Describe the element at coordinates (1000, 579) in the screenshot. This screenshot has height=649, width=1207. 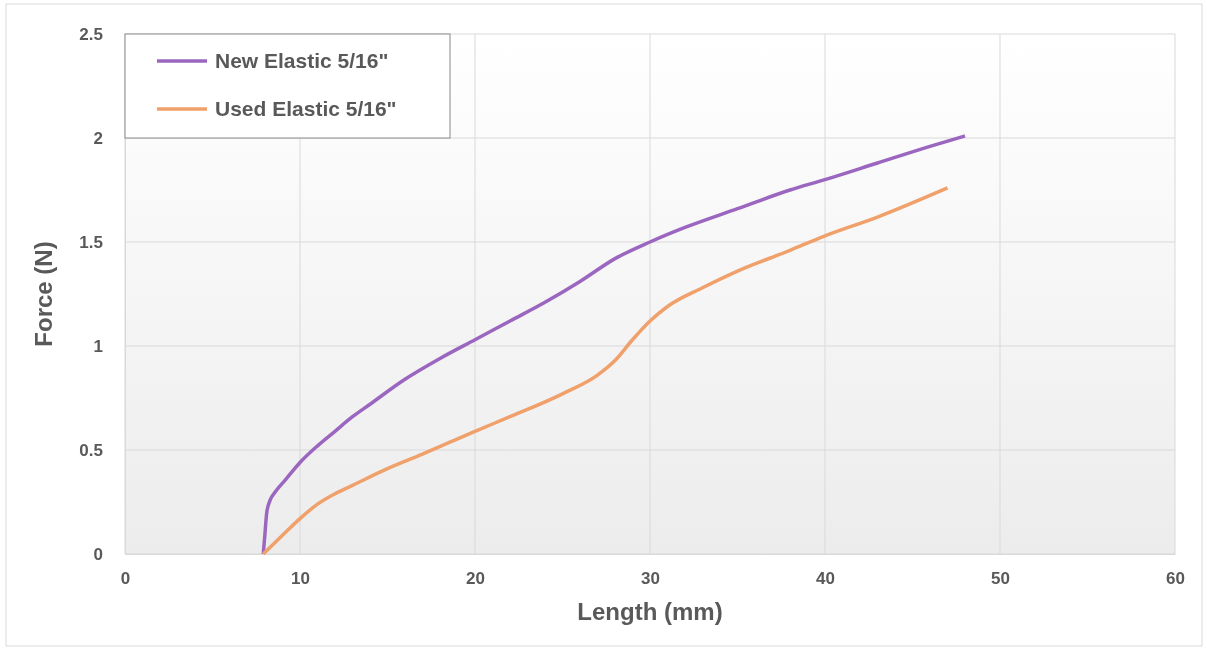
I see `x-tick-label: 50` at that location.